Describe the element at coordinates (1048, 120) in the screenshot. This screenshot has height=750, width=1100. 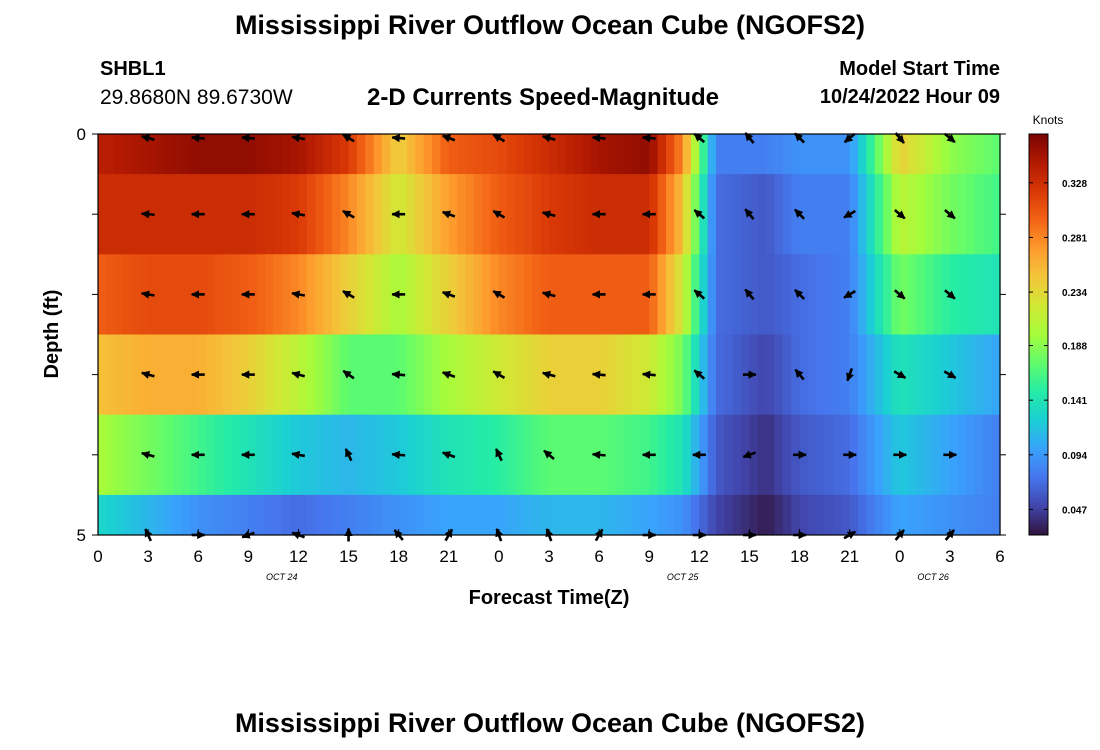
I see `colorbar-label: Knots` at that location.